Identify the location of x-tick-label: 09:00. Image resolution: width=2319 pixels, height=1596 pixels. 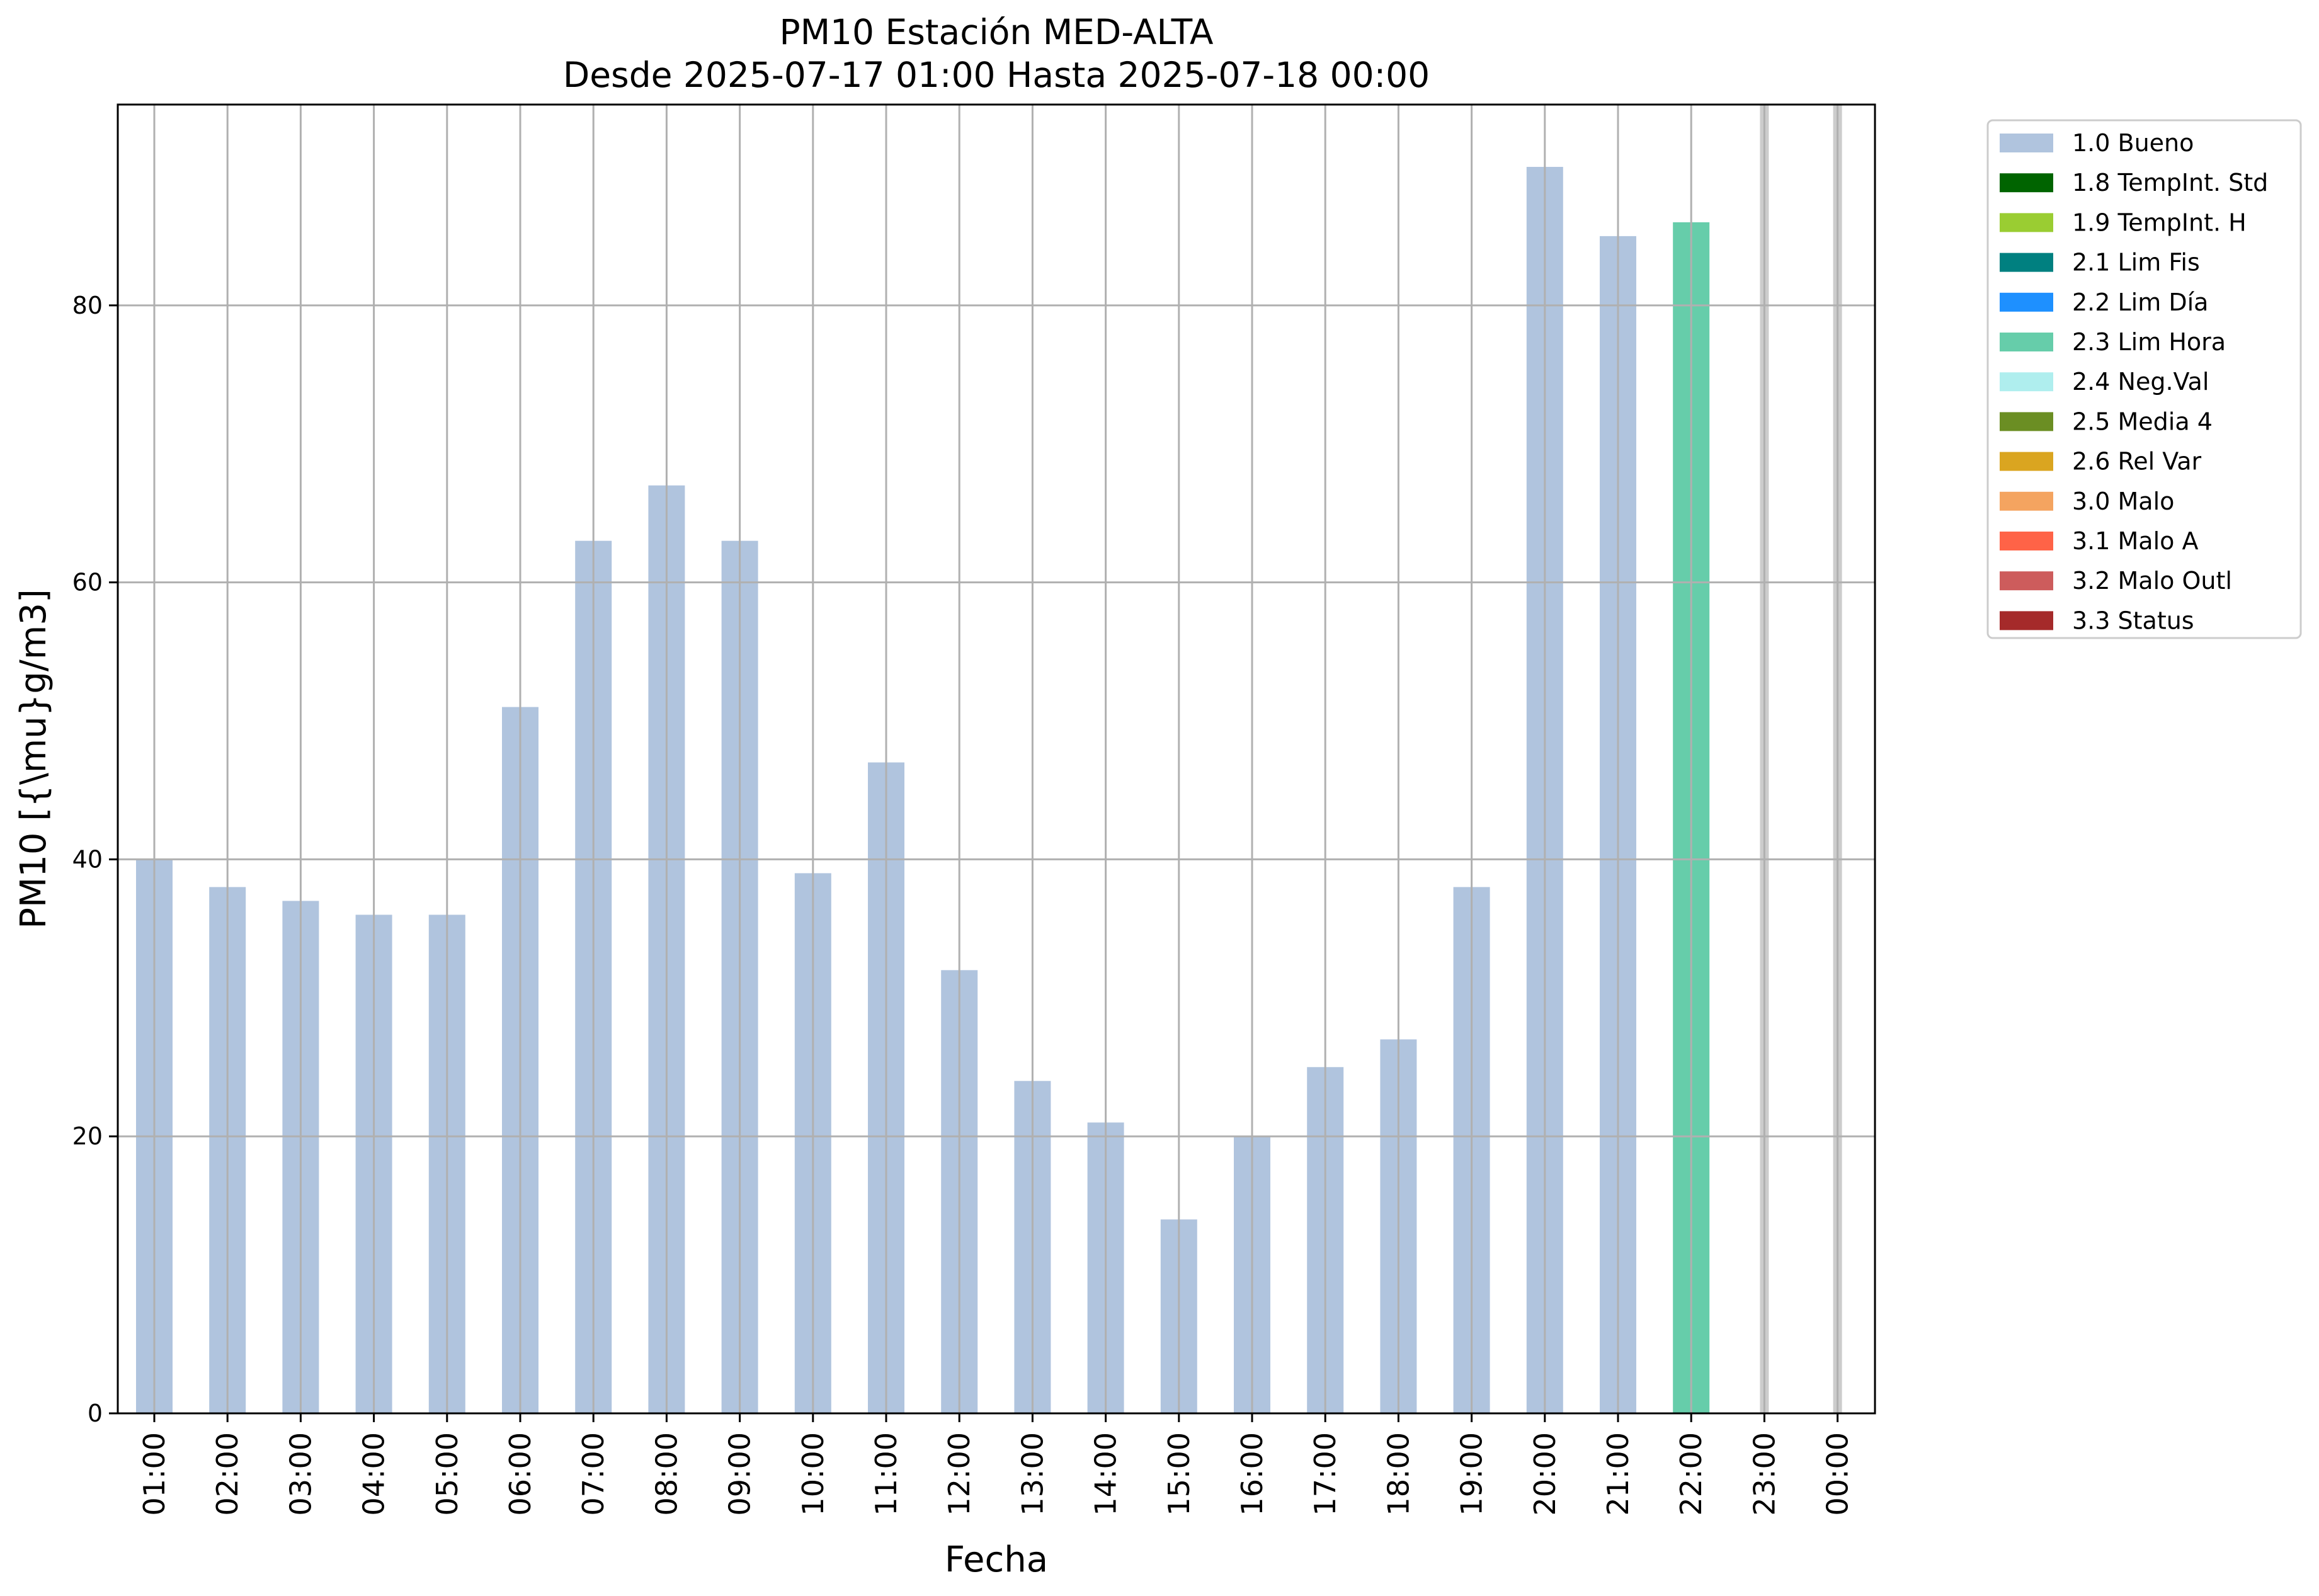
(740, 1474).